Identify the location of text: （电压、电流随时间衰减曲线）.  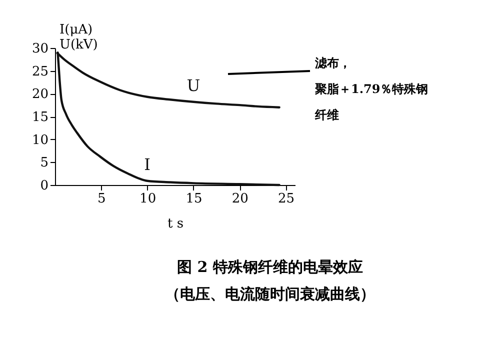
(270, 294).